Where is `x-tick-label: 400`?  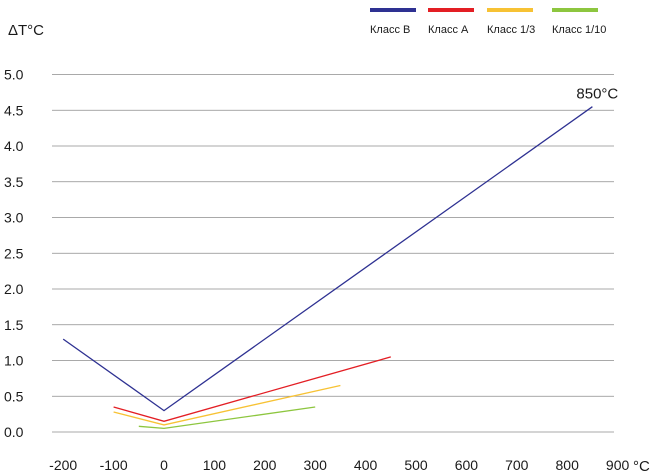 x-tick-label: 400 is located at coordinates (366, 465).